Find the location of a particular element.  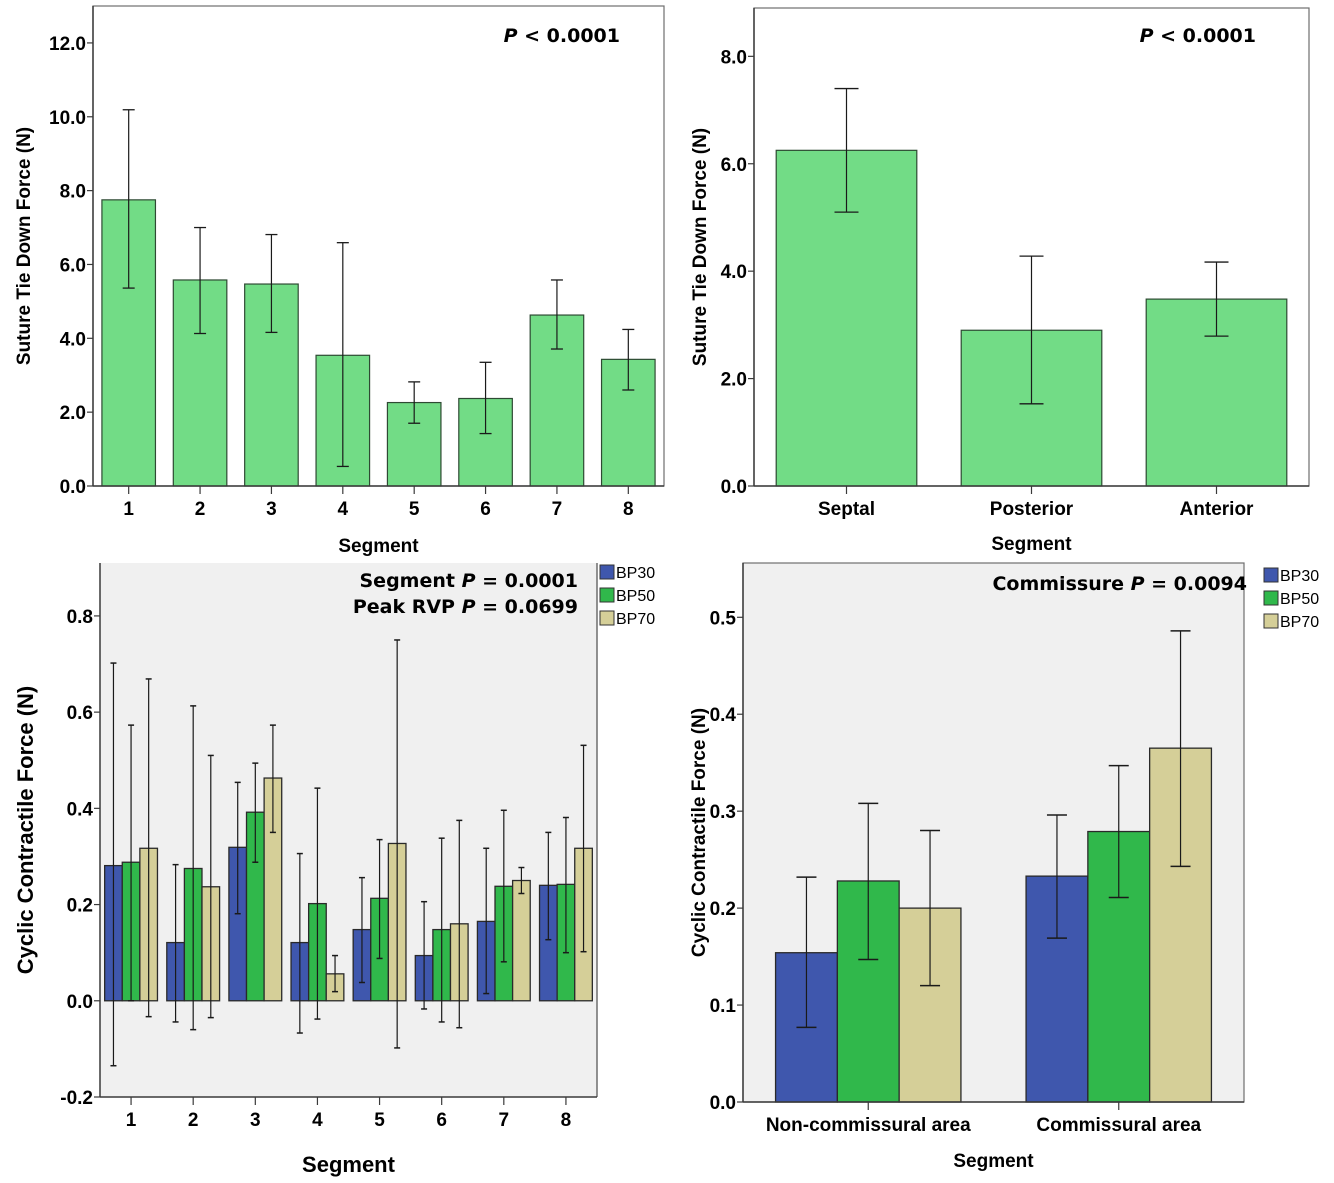

p-value-annotation: Segment P = 0.0001 is located at coordinates (469, 581).